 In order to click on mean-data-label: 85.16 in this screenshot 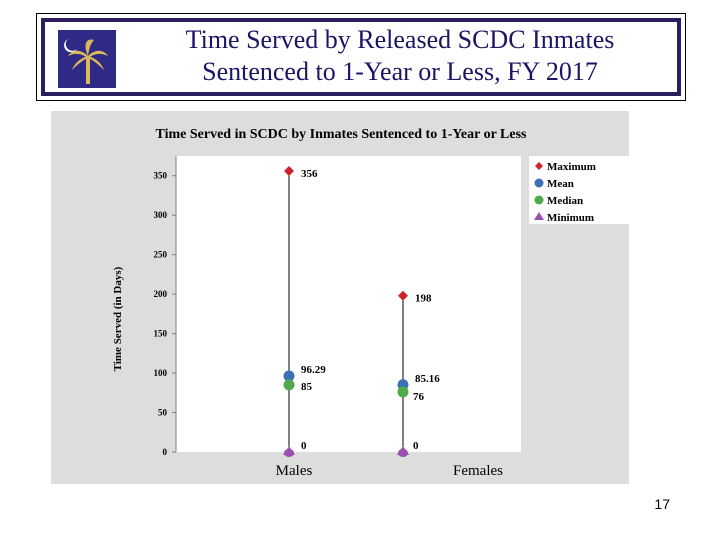, I will do `click(427, 379)`.